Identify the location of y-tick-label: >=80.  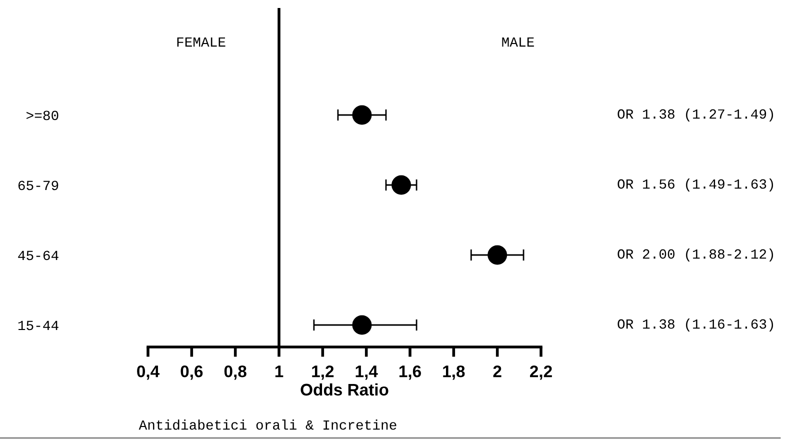
(42, 115).